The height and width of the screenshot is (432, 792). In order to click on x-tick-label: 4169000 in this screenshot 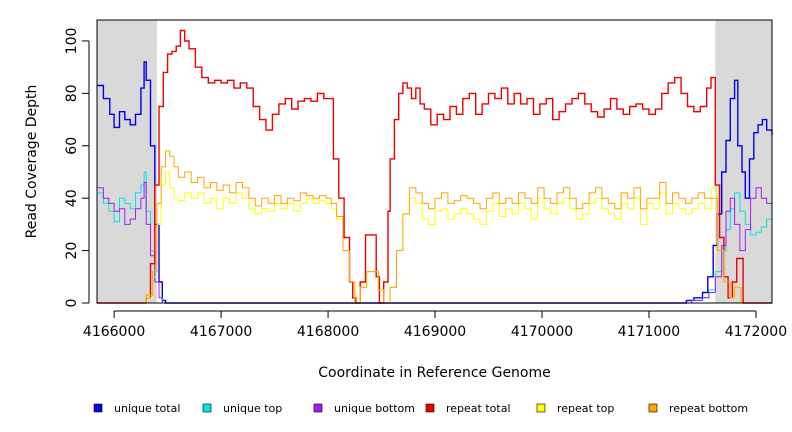, I will do `click(435, 332)`.